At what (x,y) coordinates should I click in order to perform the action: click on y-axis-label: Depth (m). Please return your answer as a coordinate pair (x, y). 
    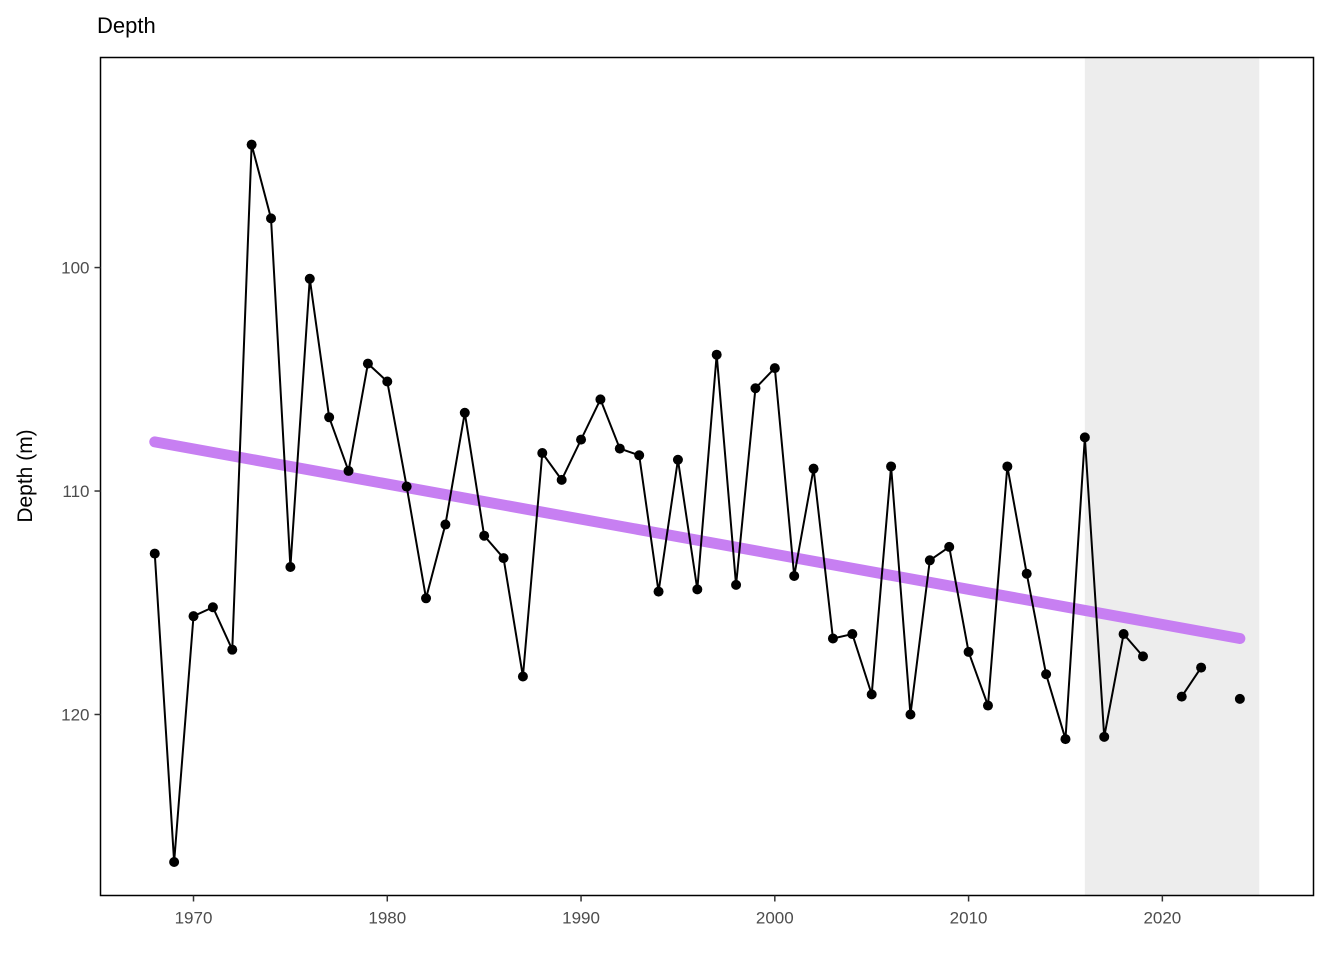
    Looking at the image, I should click on (25, 475).